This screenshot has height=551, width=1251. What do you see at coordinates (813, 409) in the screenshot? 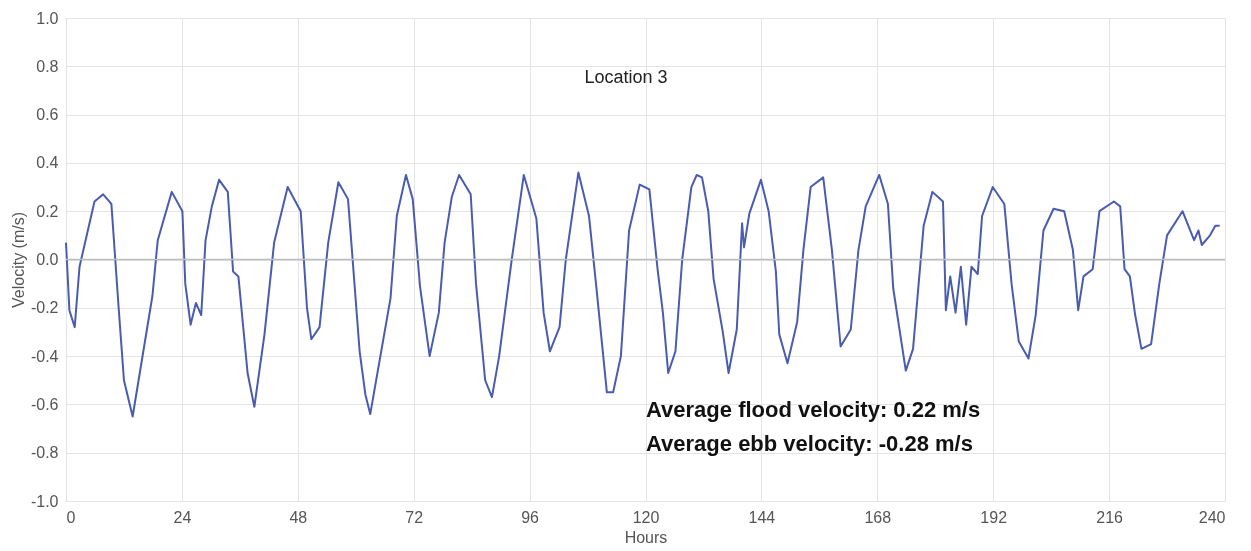
I see `annotation: Average flood velocity: 0.22 m/s` at bounding box center [813, 409].